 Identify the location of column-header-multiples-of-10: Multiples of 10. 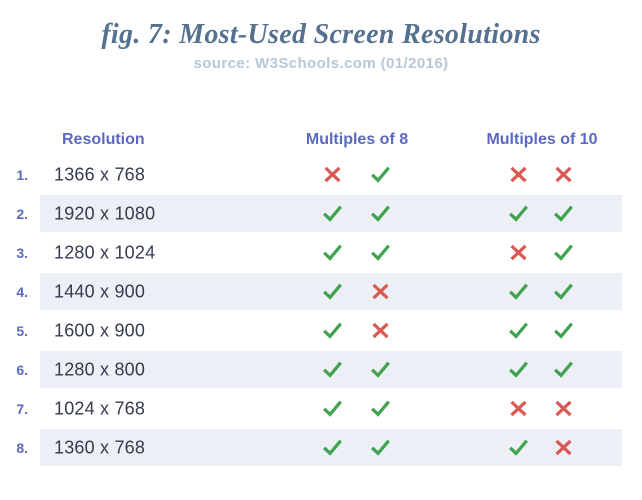
(542, 139).